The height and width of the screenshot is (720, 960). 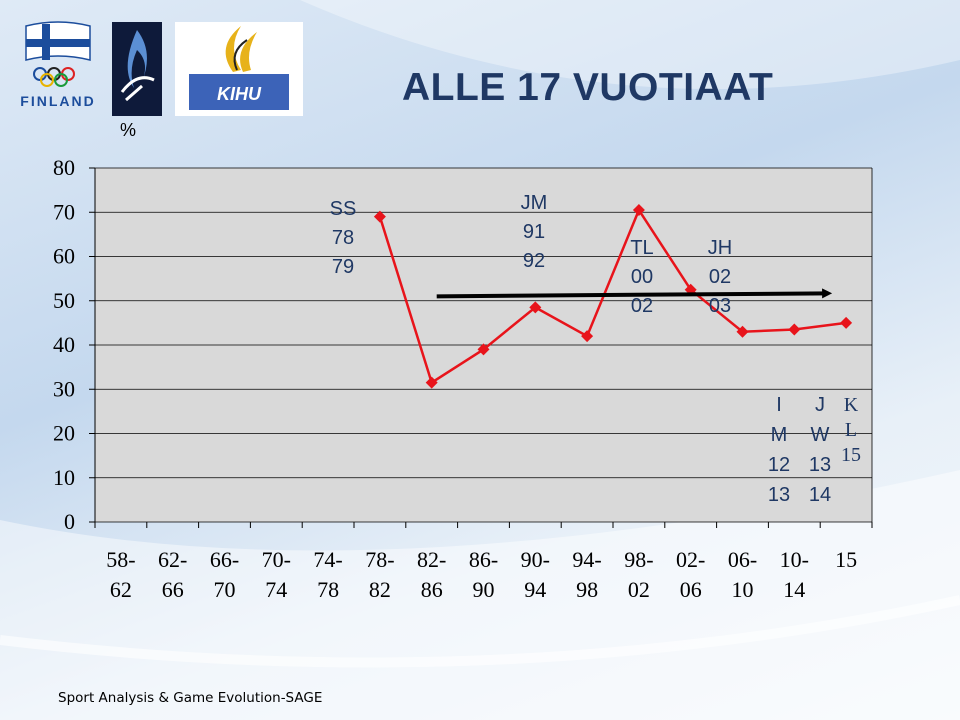 I want to click on annotation-label: I M 12 13, so click(x=779, y=450).